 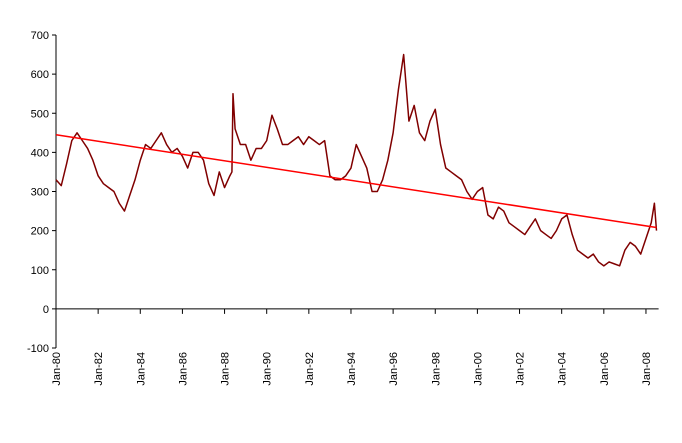 I want to click on y-tick-label: 400, so click(x=40, y=153).